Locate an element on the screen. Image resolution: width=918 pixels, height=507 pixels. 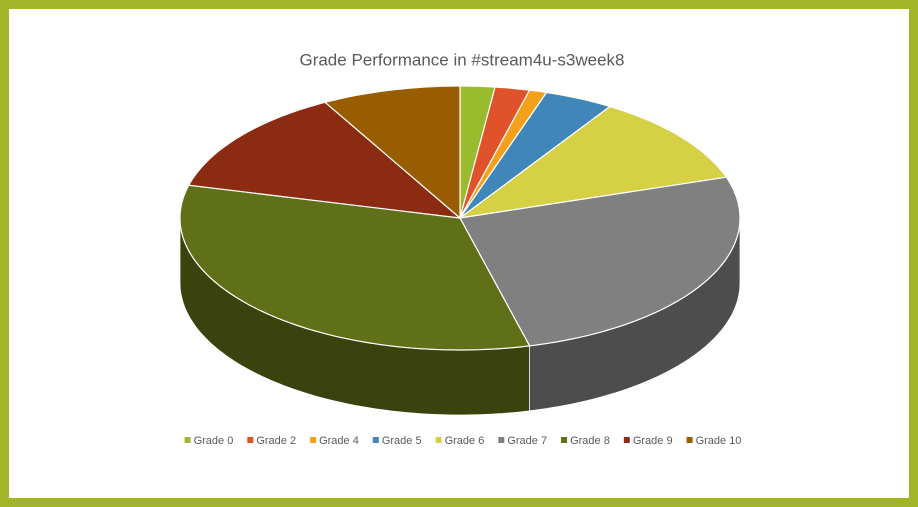
legend-label: Grade 9 is located at coordinates (653, 441).